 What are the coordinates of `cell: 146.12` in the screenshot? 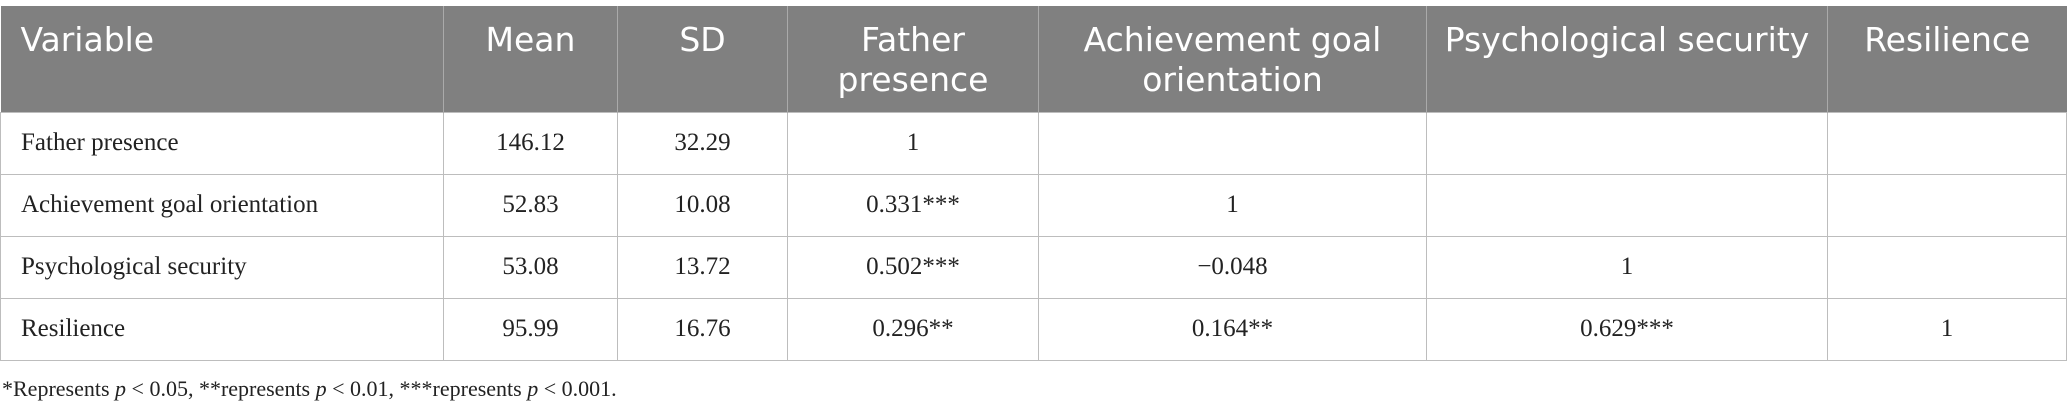 It's located at (530, 143).